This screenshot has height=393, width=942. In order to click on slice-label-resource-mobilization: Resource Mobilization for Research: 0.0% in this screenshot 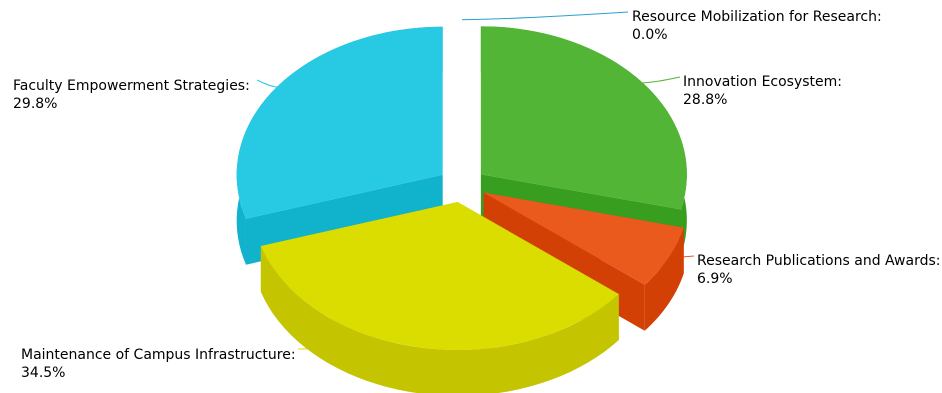, I will do `click(757, 26)`.